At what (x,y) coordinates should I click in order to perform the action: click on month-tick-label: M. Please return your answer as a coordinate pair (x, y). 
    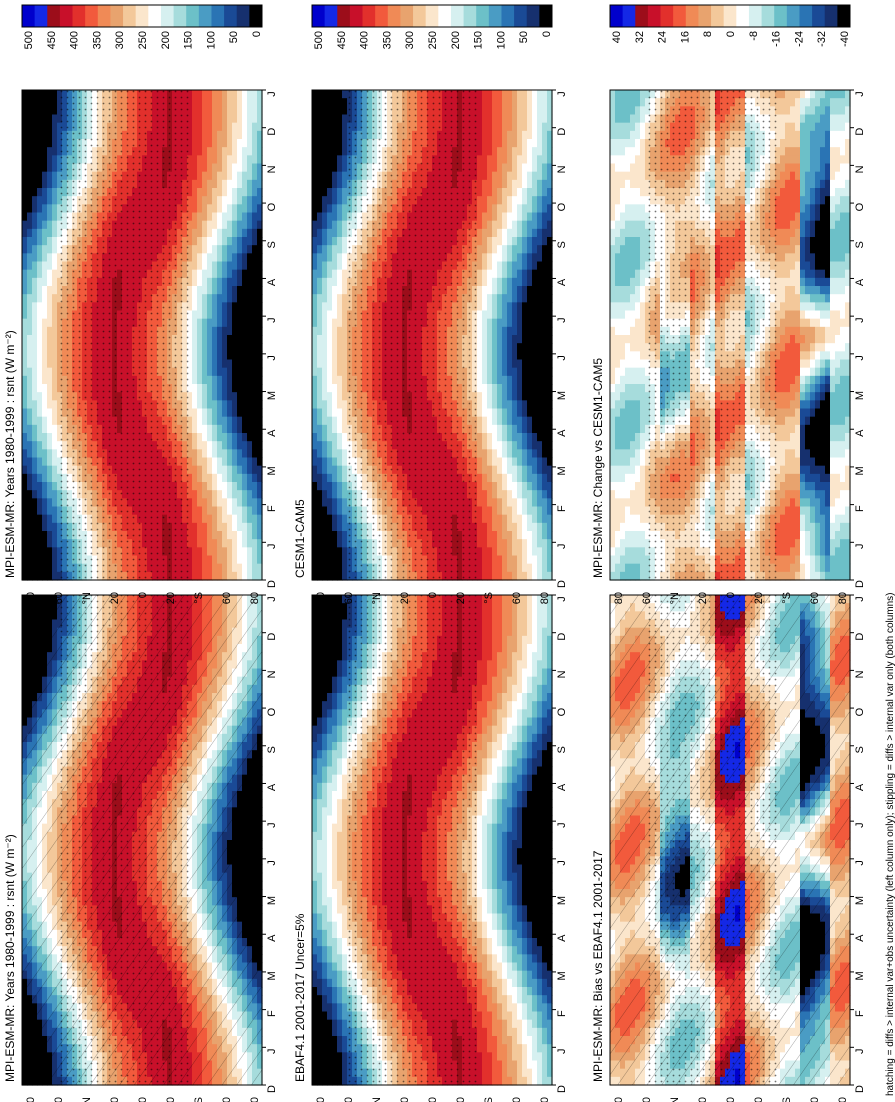
    Looking at the image, I should click on (272, 900).